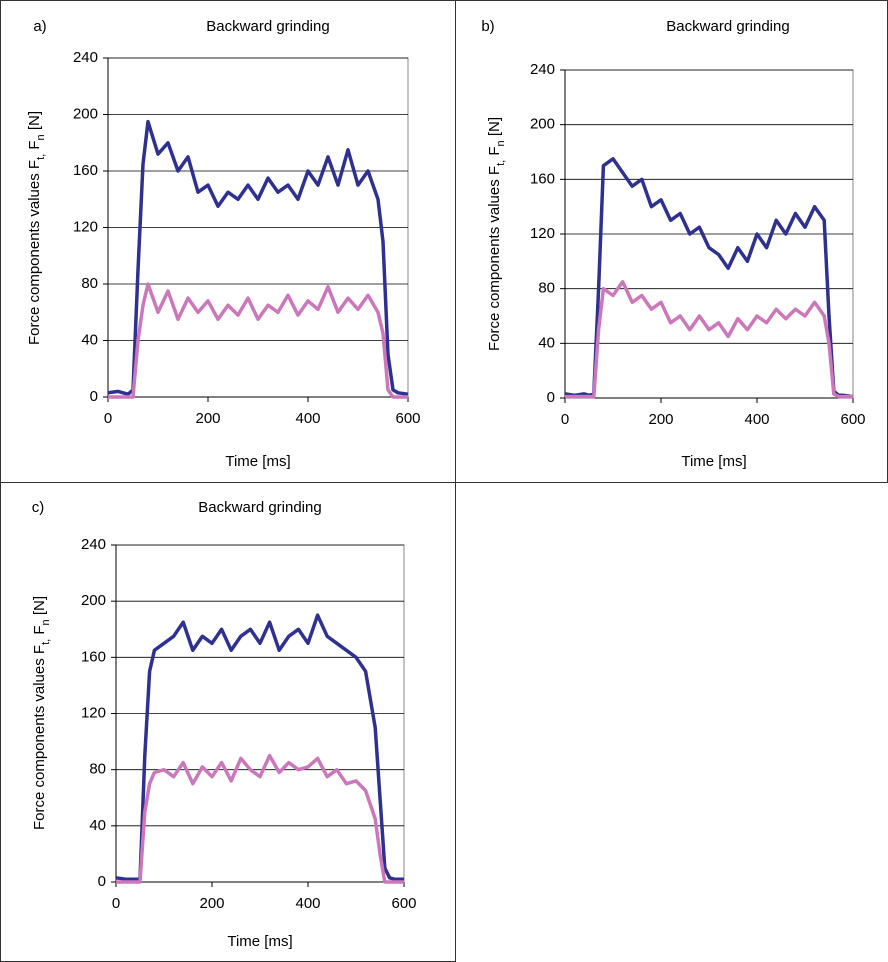 The width and height of the screenshot is (888, 962). What do you see at coordinates (38, 507) in the screenshot?
I see `panel-label: c)` at bounding box center [38, 507].